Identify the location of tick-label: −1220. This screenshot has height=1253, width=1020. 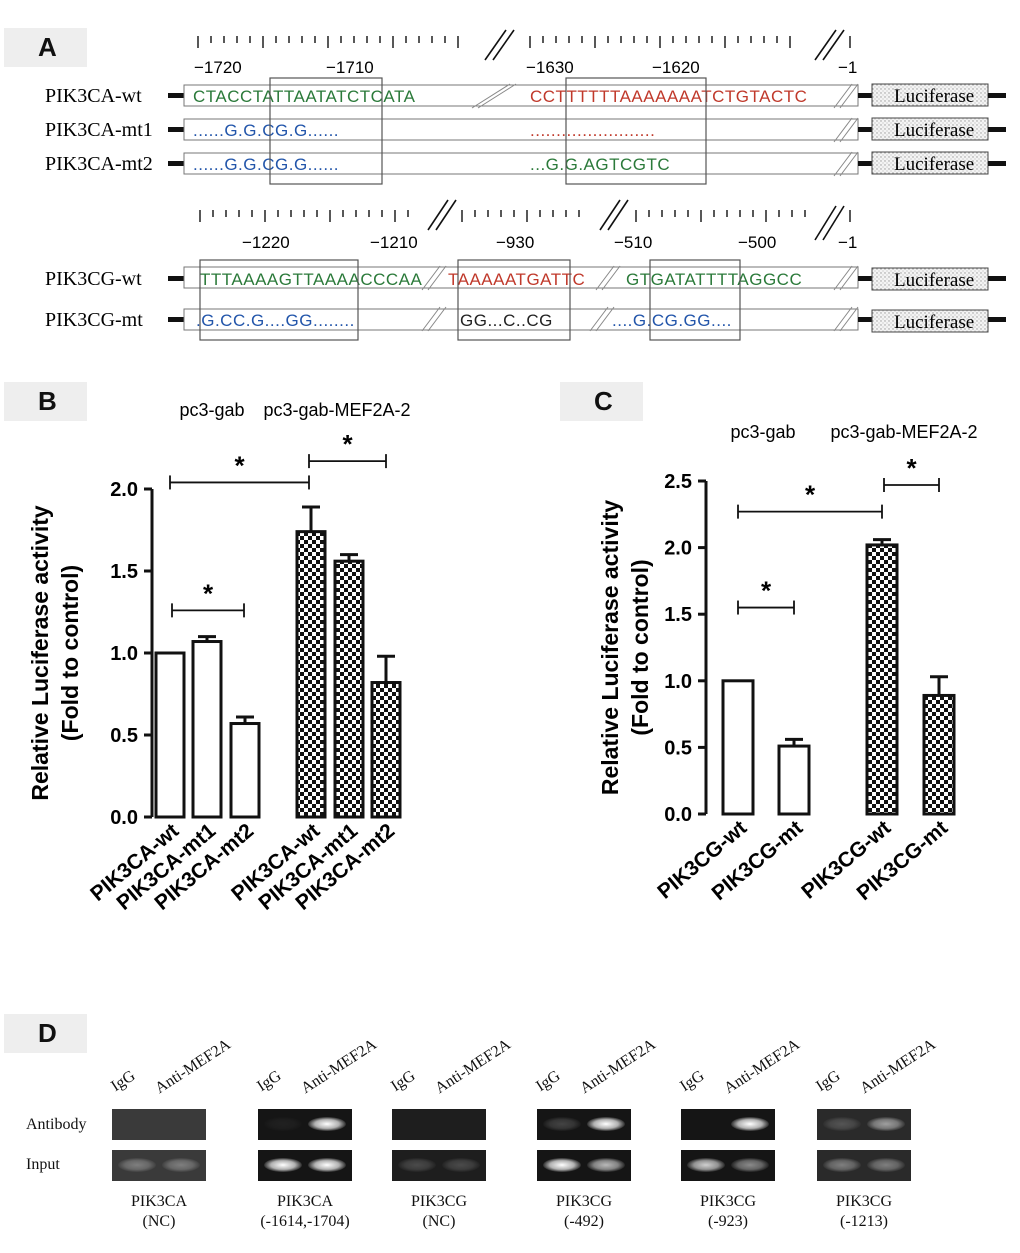
(266, 242).